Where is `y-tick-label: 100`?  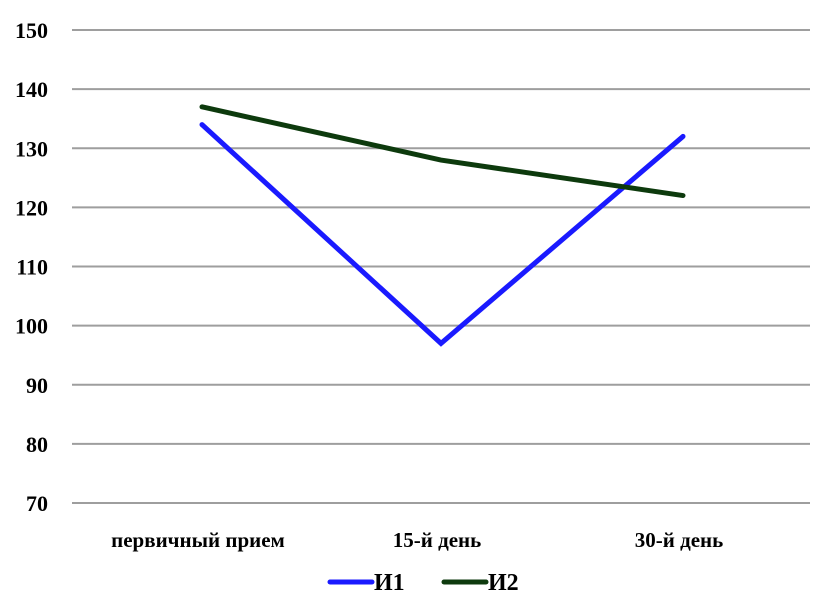 y-tick-label: 100 is located at coordinates (31, 326).